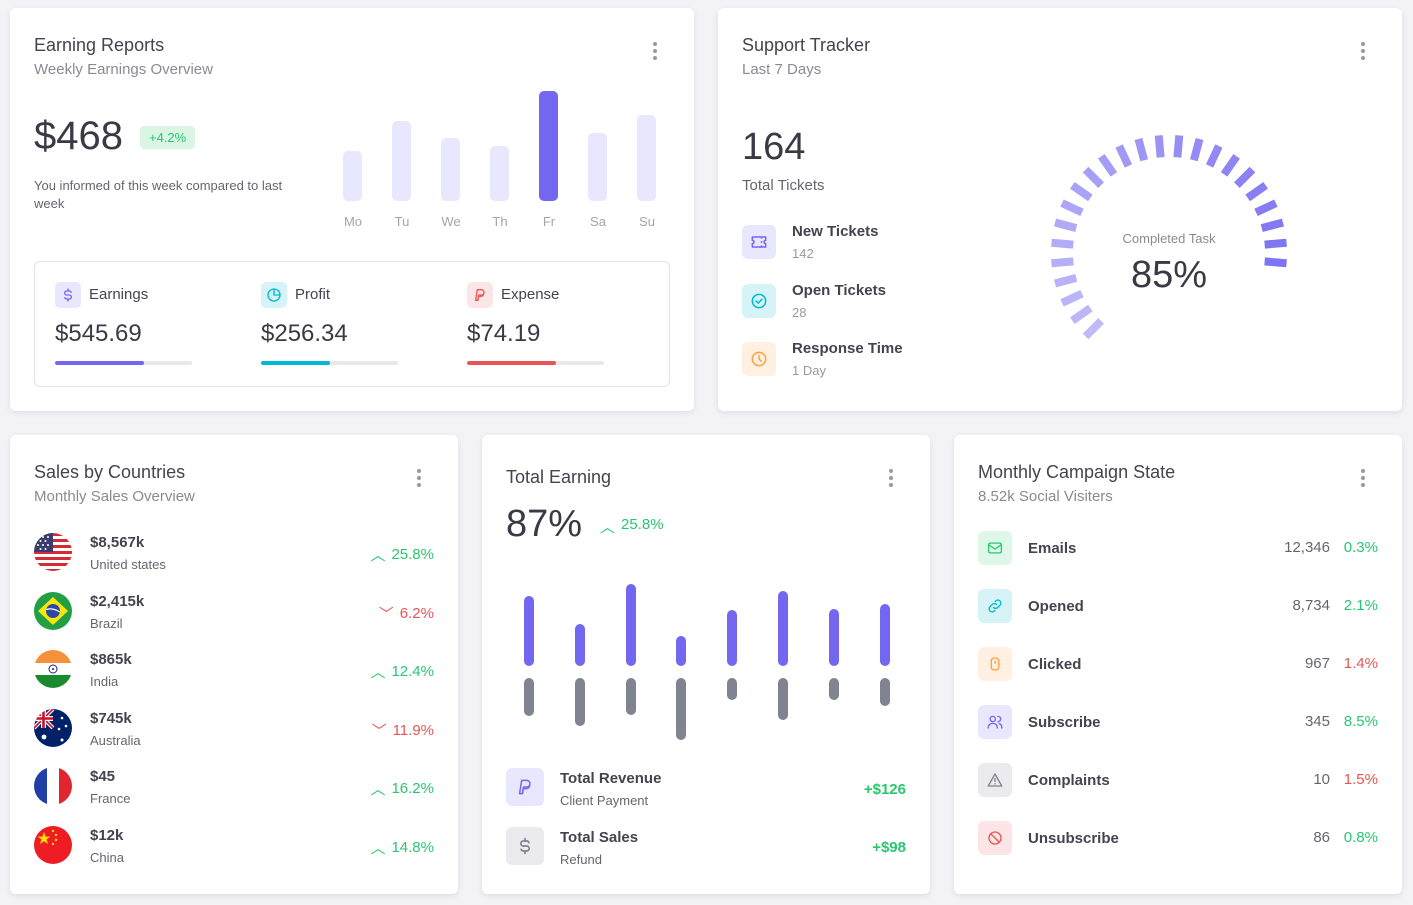 The height and width of the screenshot is (905, 1413). Describe the element at coordinates (78, 136) in the screenshot. I see `earning-amount: $468` at that location.